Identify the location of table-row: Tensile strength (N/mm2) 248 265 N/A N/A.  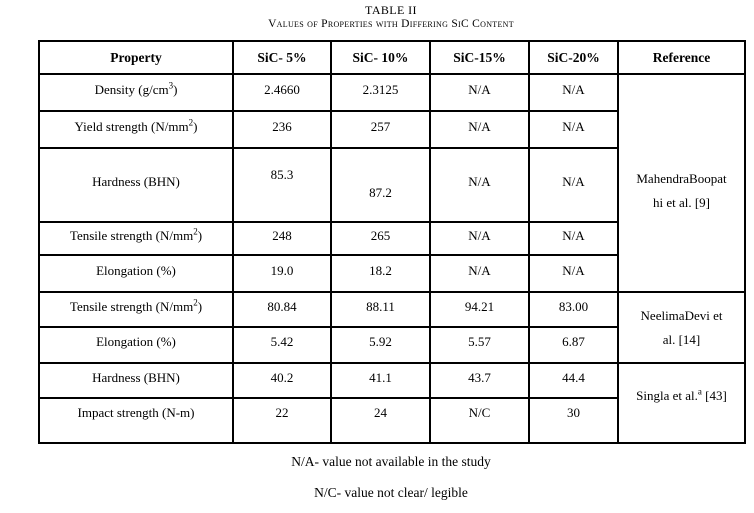
(391, 238).